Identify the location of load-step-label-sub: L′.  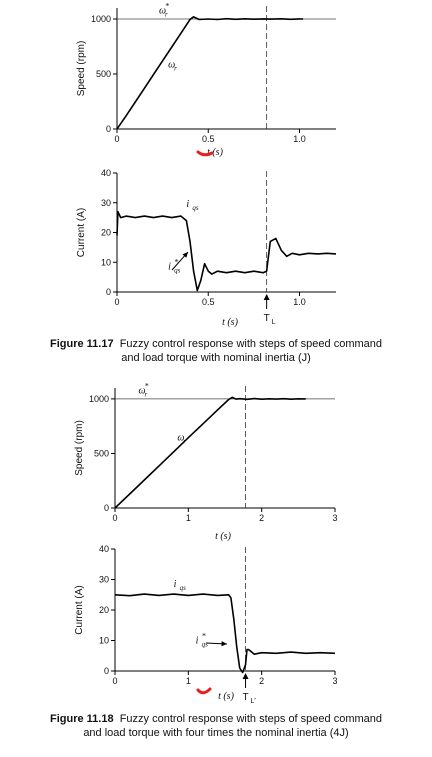
(254, 701).